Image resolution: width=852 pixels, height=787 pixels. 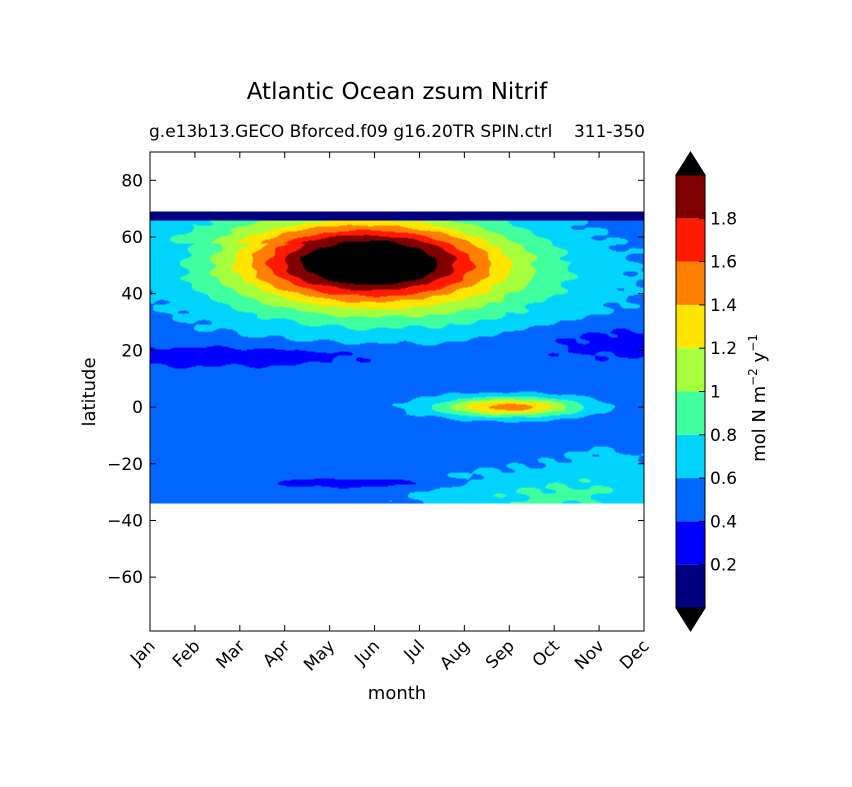 I want to click on y-tick-label: −20, so click(x=125, y=465).